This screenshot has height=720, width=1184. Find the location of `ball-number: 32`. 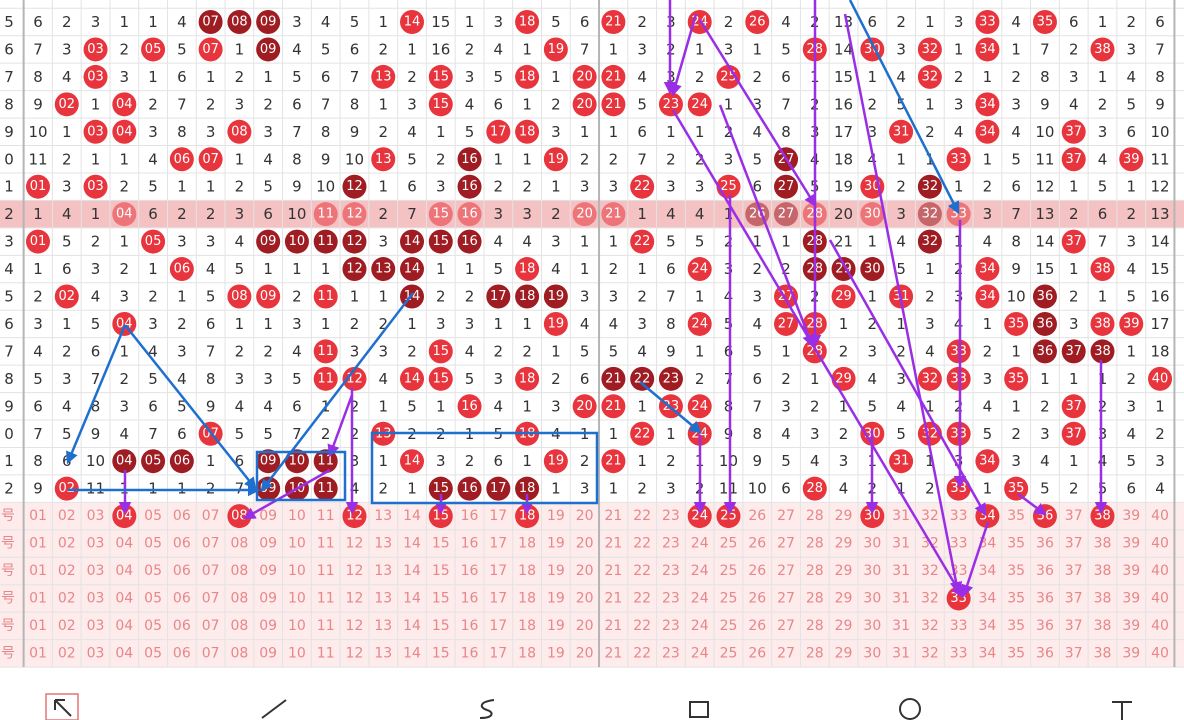

ball-number: 32 is located at coordinates (930, 76).